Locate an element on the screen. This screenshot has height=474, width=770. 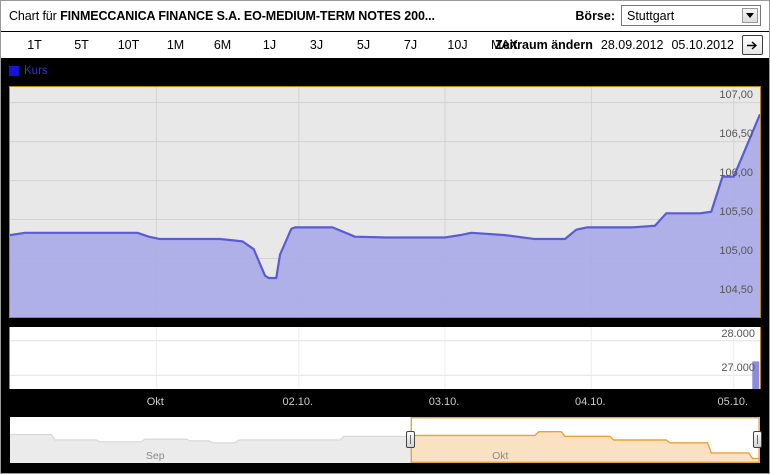
period-change-label: Zeitraum ändern is located at coordinates (543, 45).